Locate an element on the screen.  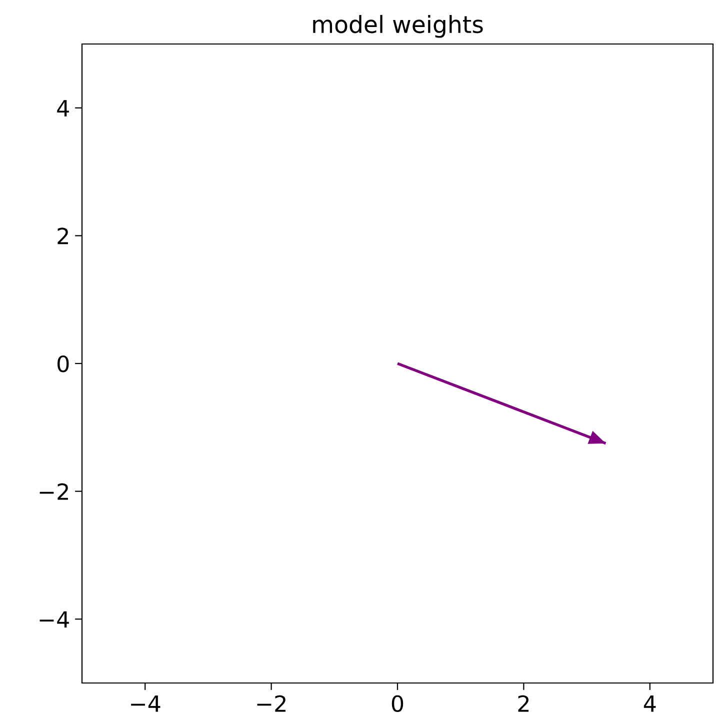
chart-title: model weights is located at coordinates (398, 26).